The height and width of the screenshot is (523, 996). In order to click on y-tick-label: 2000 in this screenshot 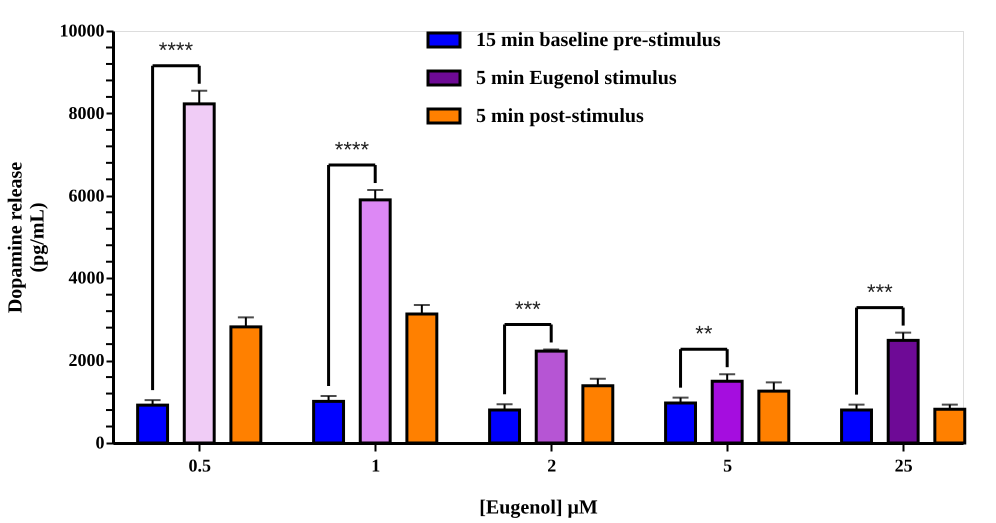, I will do `click(86, 360)`.